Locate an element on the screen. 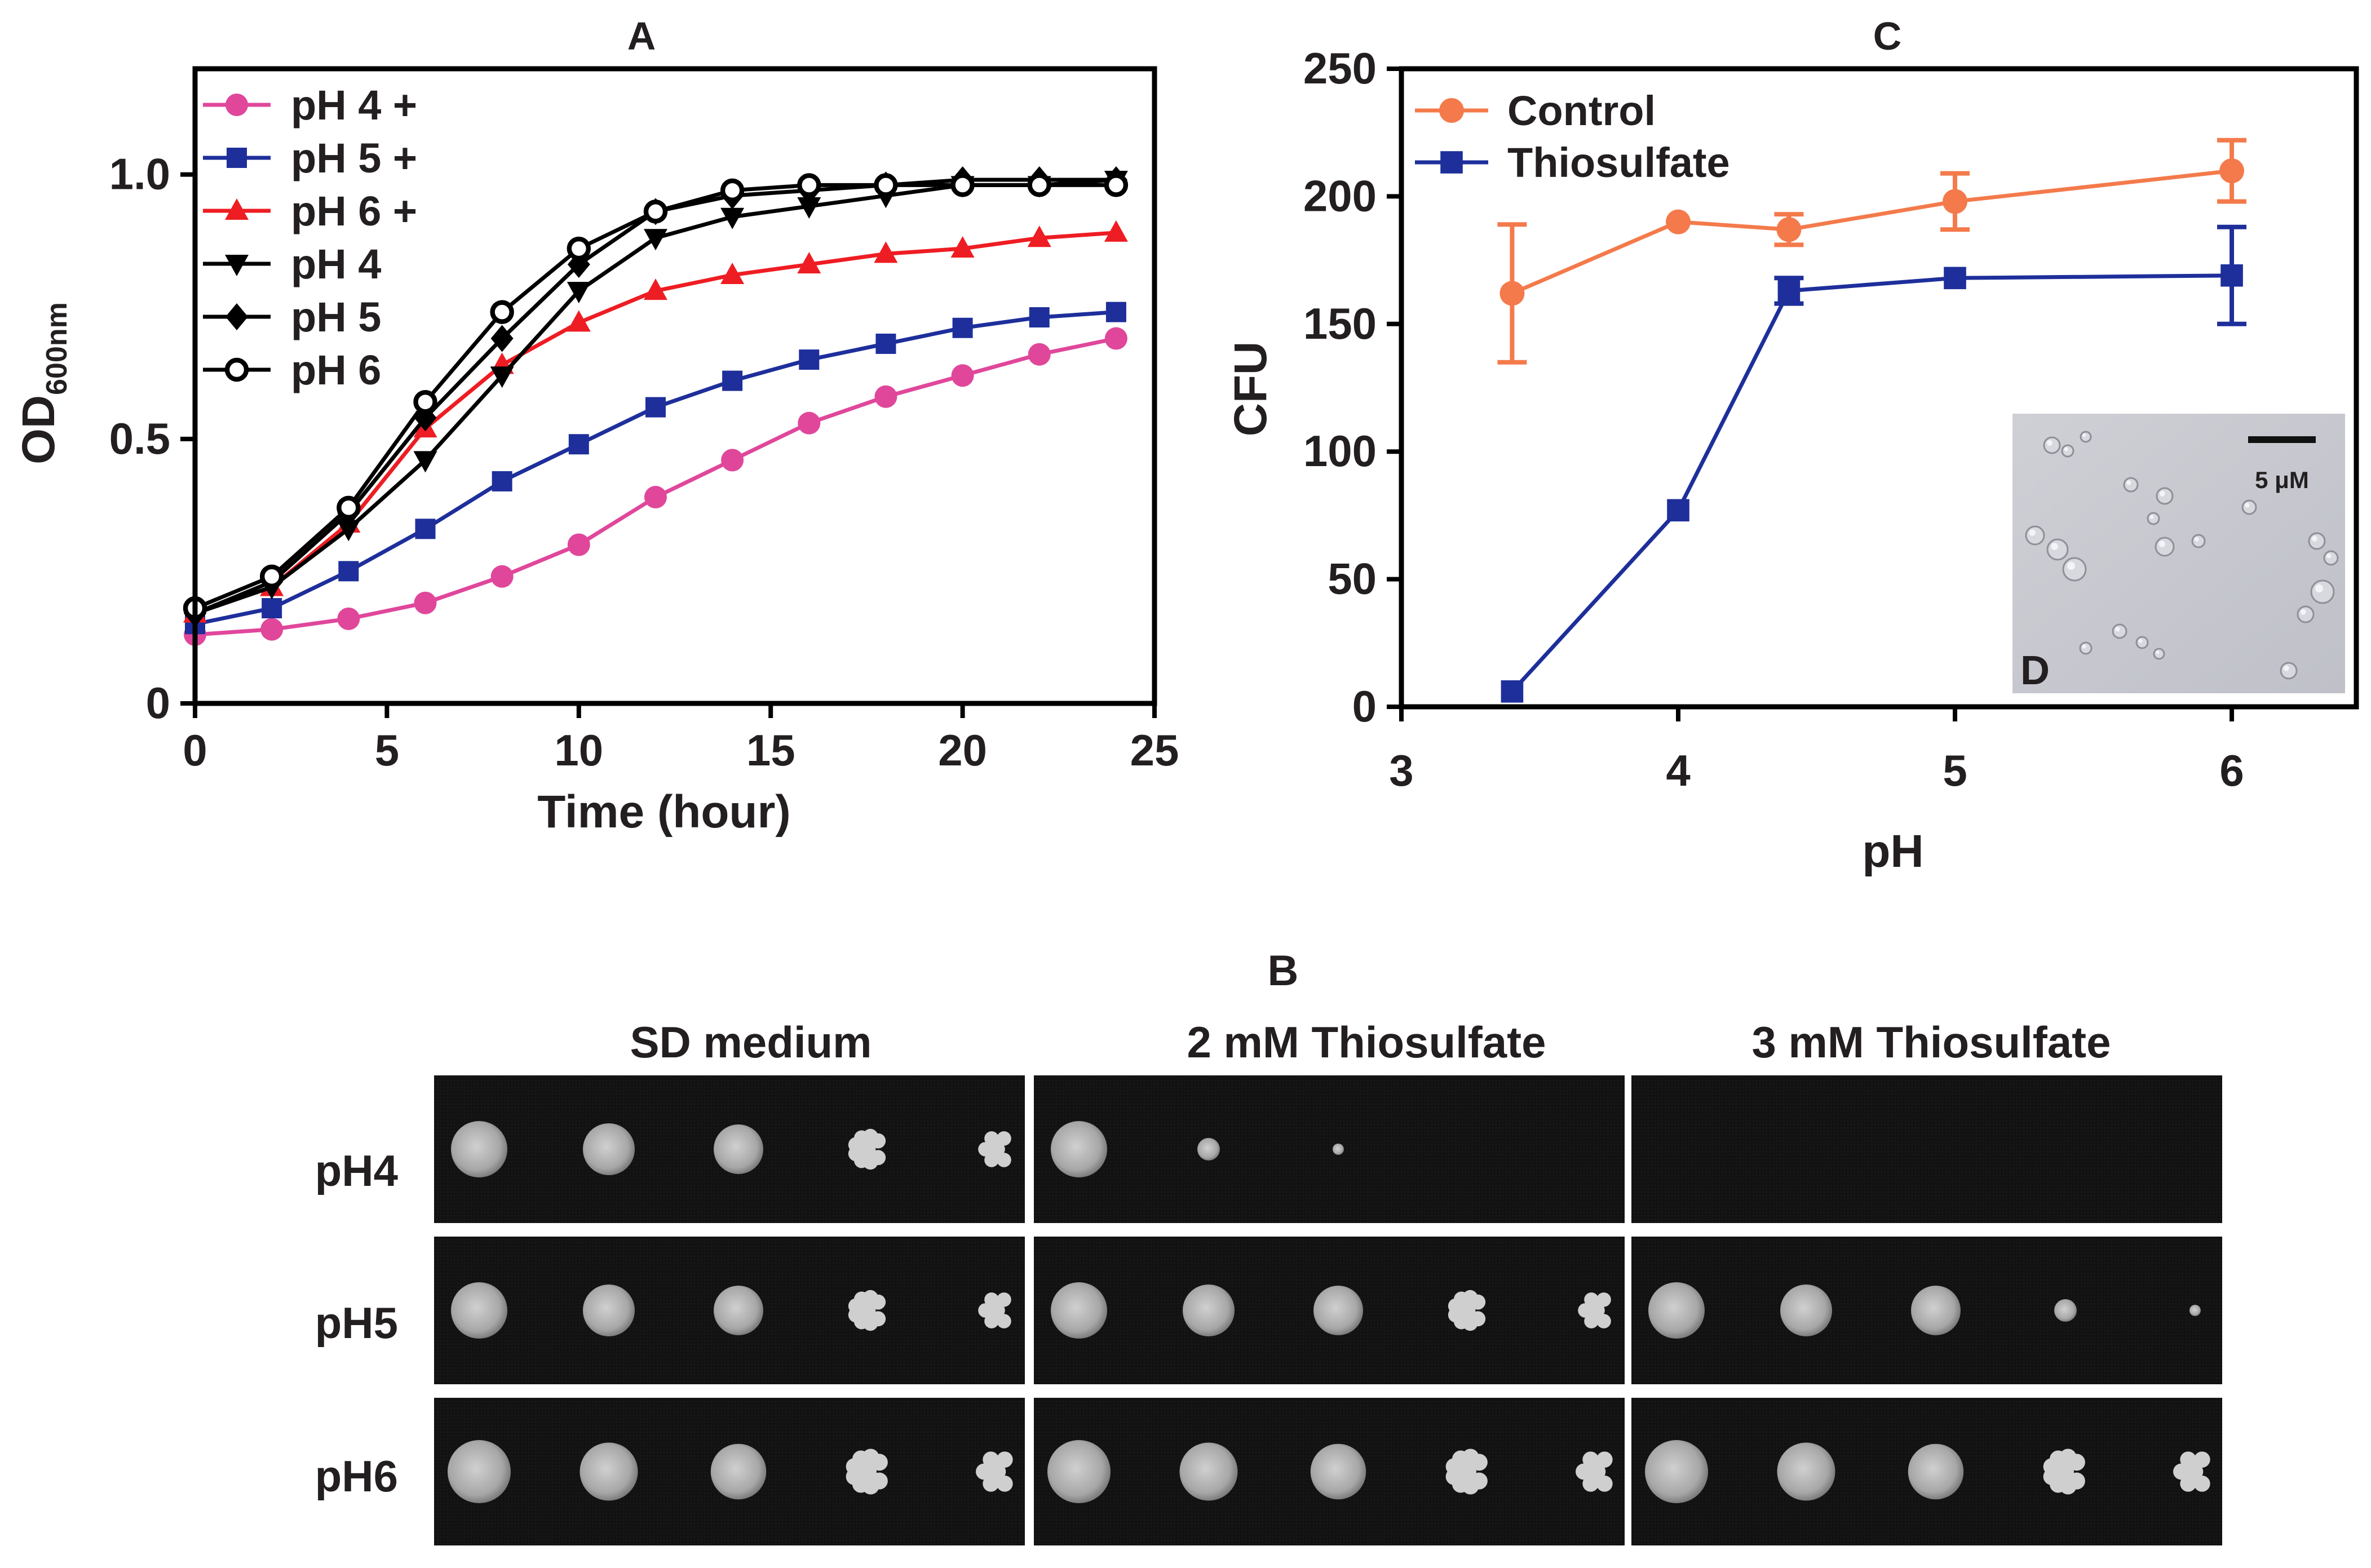 This screenshot has width=2371, height=1568. plate-ph5-2-mm-thiosulfate is located at coordinates (1329, 1310).